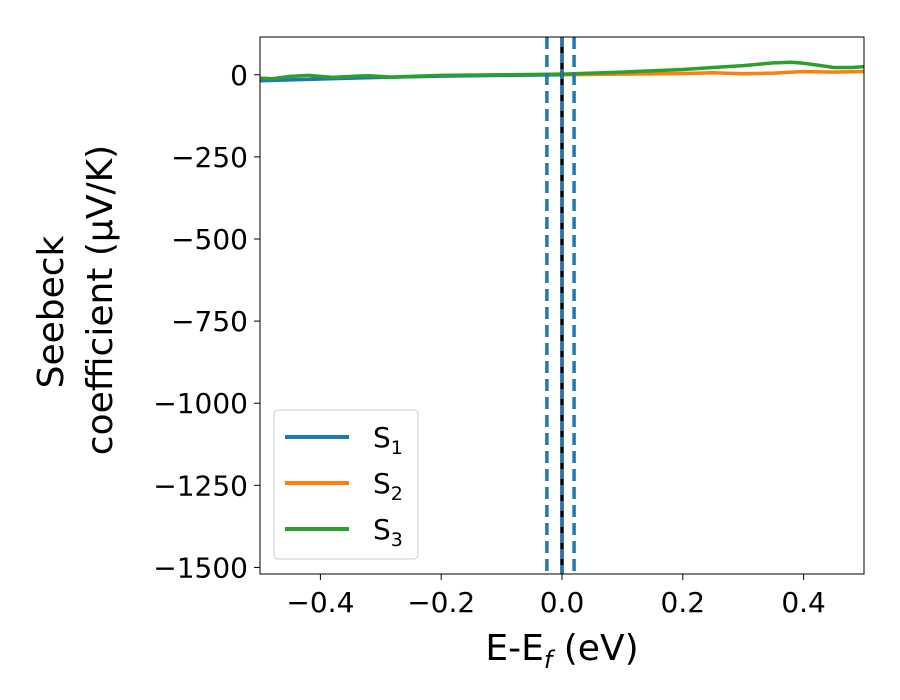 The height and width of the screenshot is (700, 900). Describe the element at coordinates (320, 602) in the screenshot. I see `x-tick-label: −0.4` at that location.